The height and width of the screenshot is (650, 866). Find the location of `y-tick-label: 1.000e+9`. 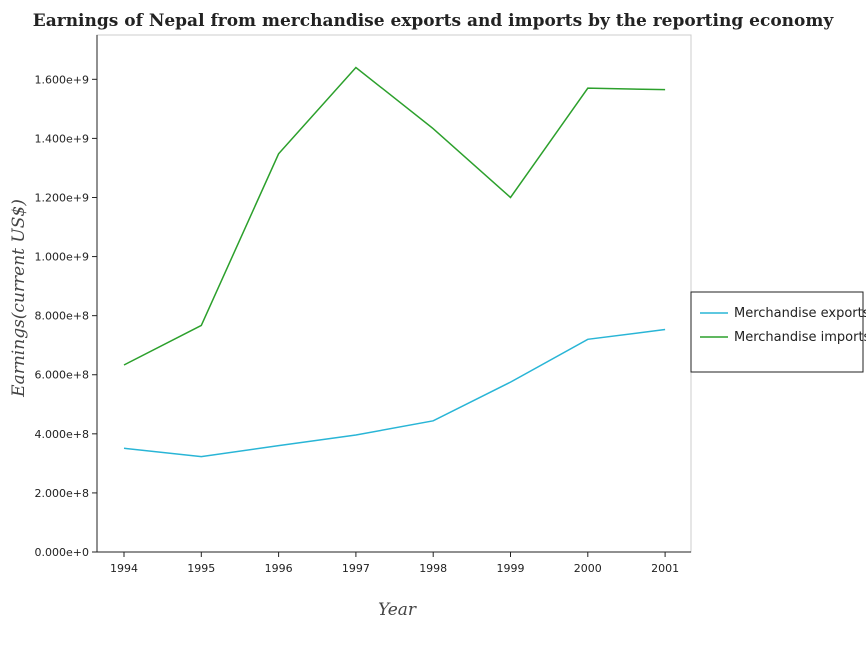

y-tick-label: 1.000e+9 is located at coordinates (62, 257).